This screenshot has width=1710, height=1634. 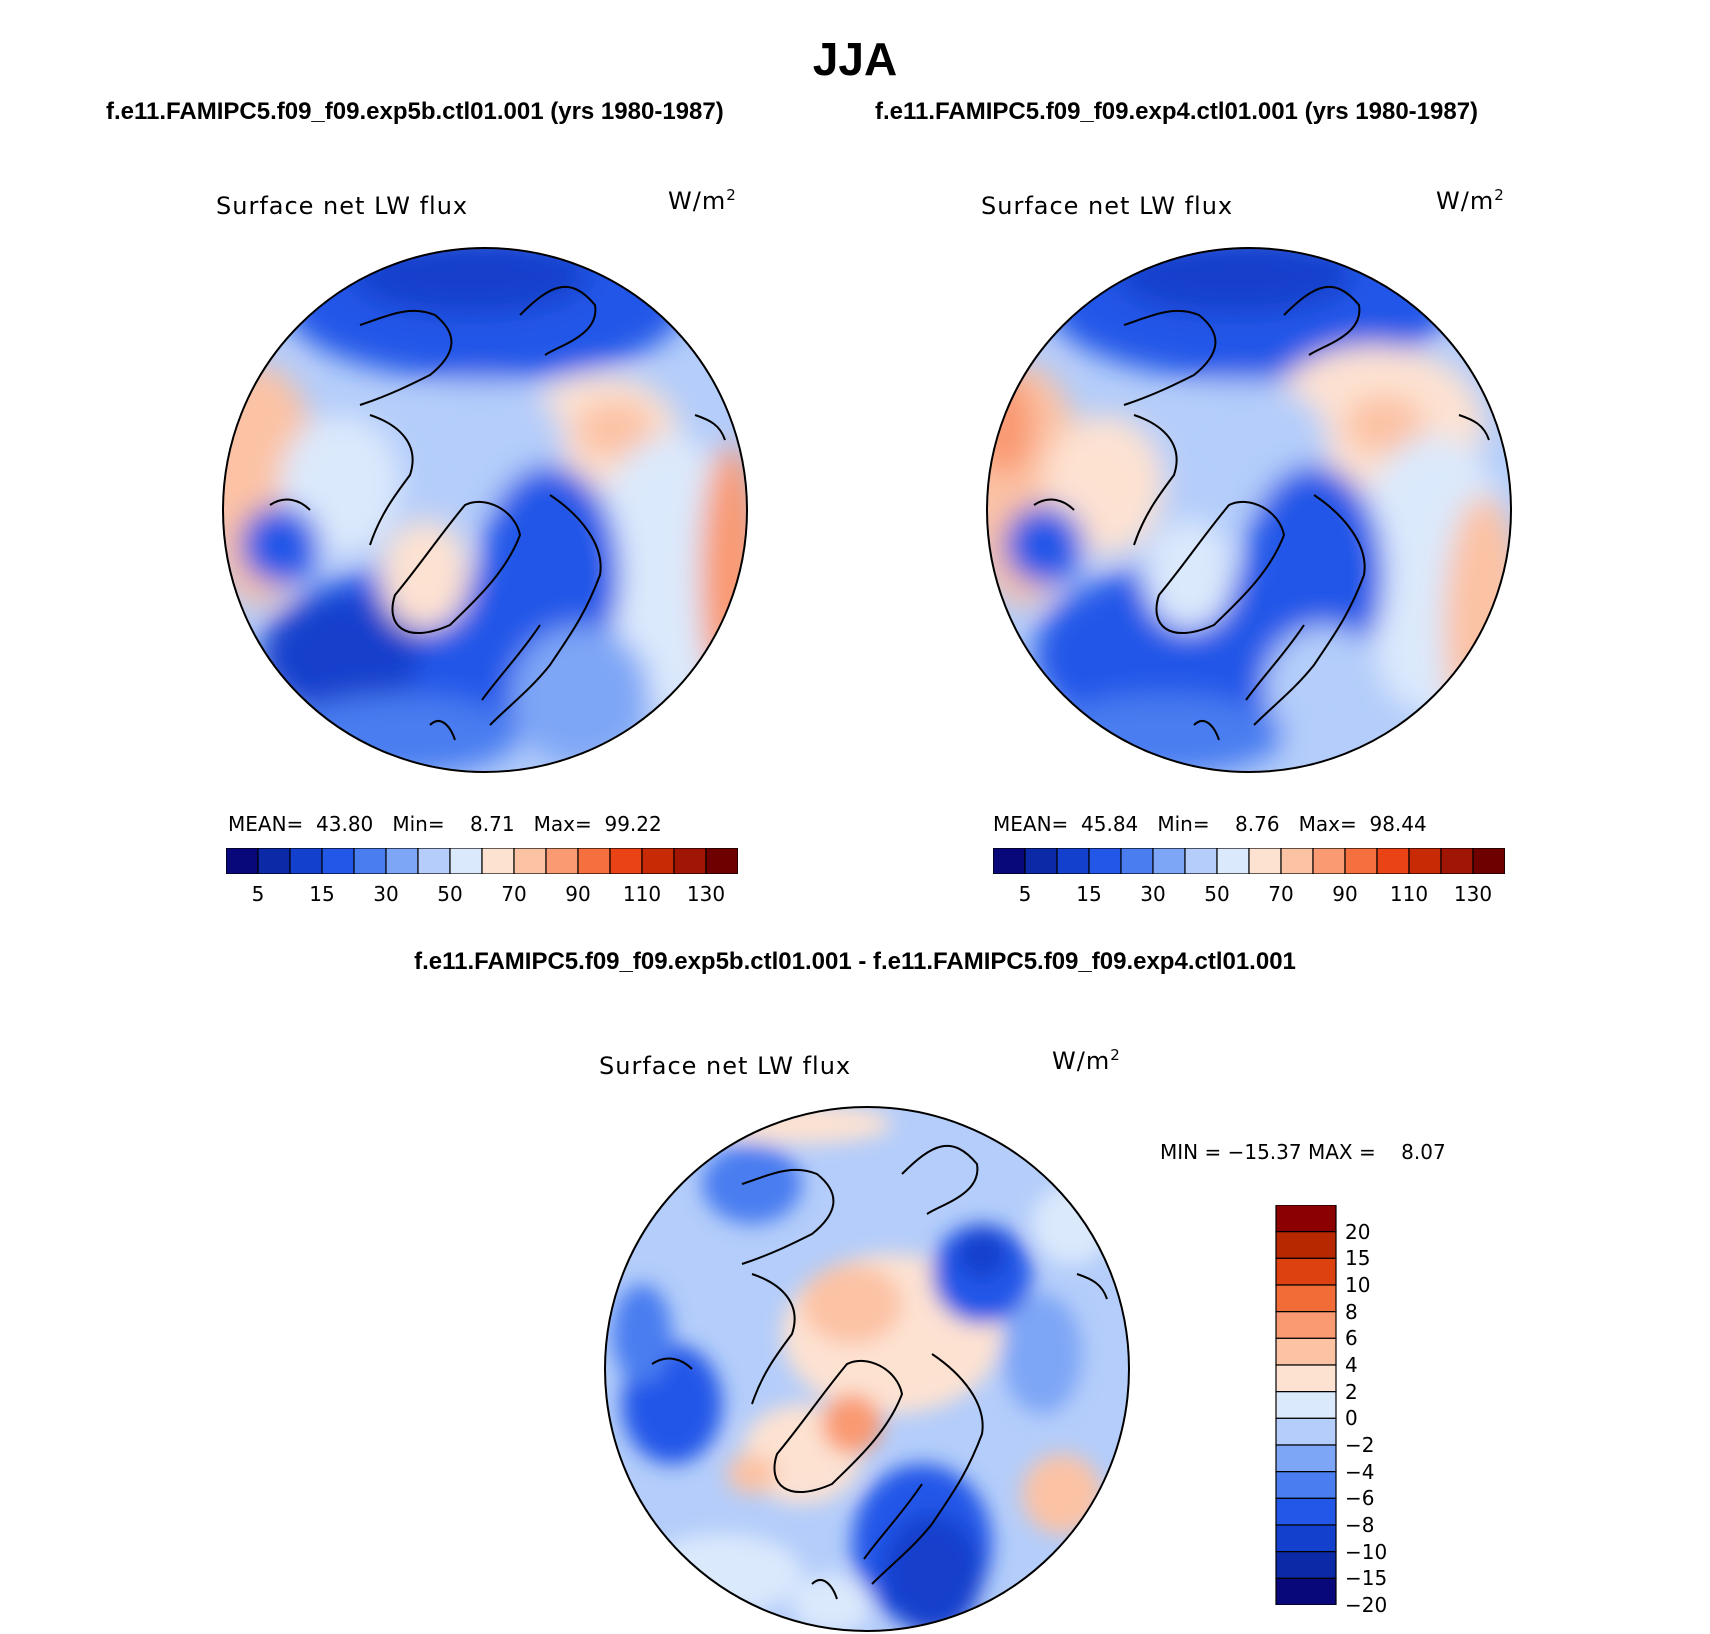 I want to click on colorbar-tick-label: 0, so click(x=1351, y=1418).